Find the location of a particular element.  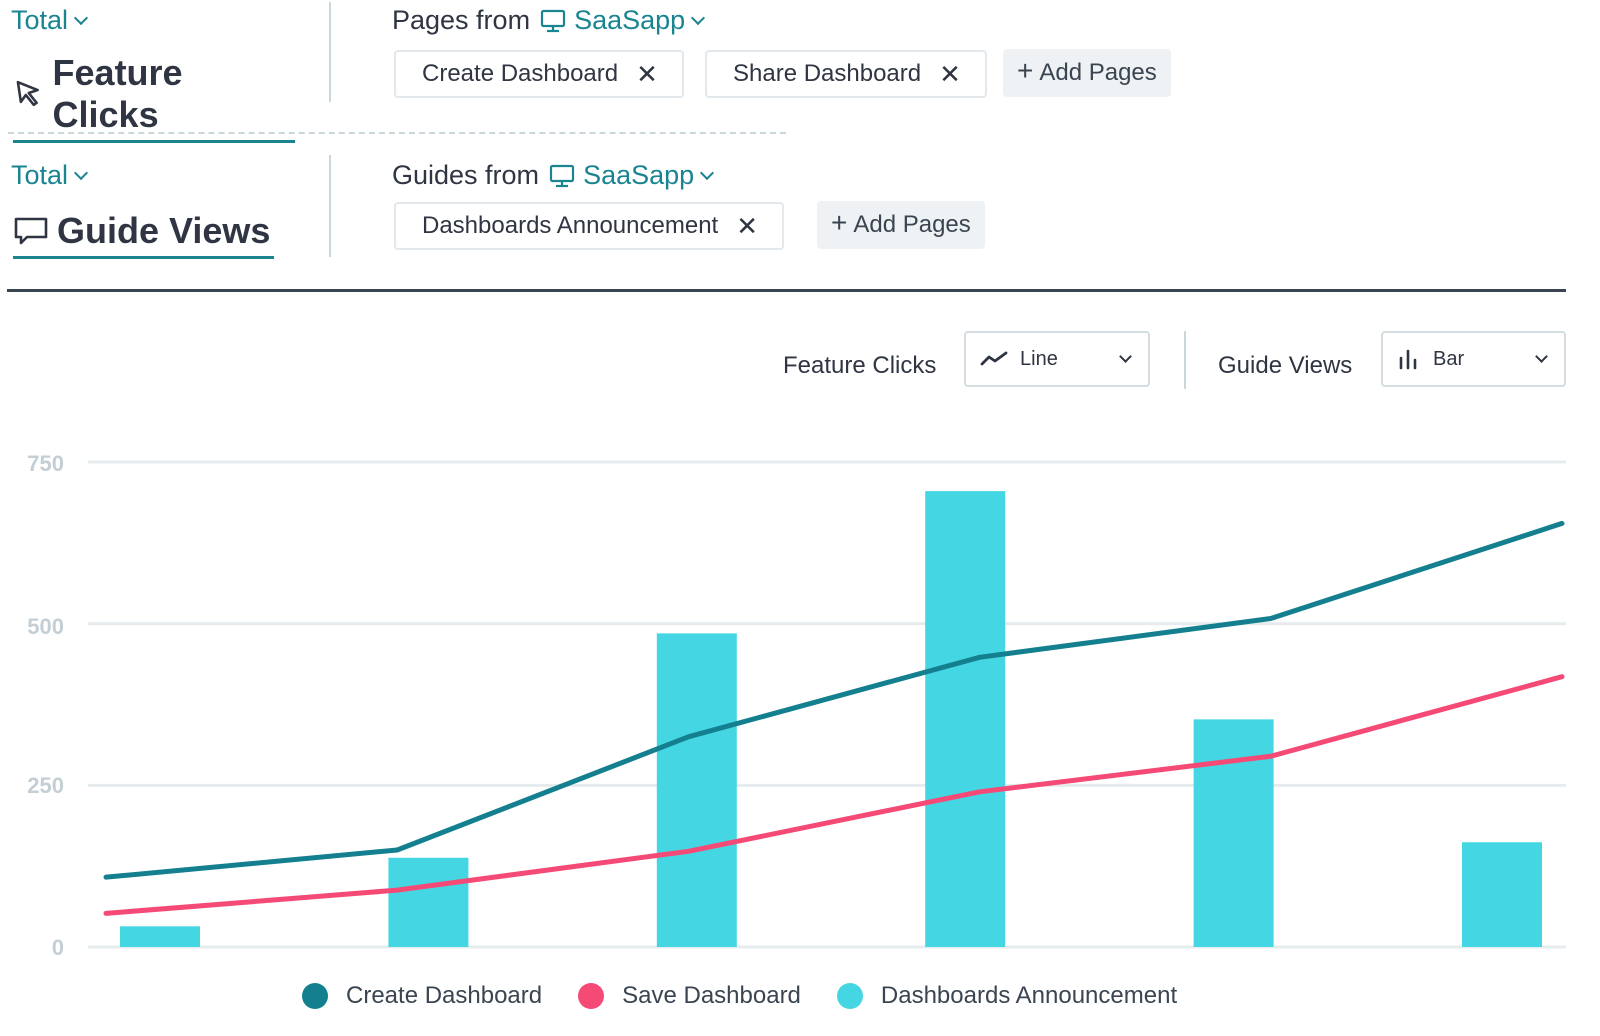

metric-title-text: Feature Clicks is located at coordinates (117, 93).